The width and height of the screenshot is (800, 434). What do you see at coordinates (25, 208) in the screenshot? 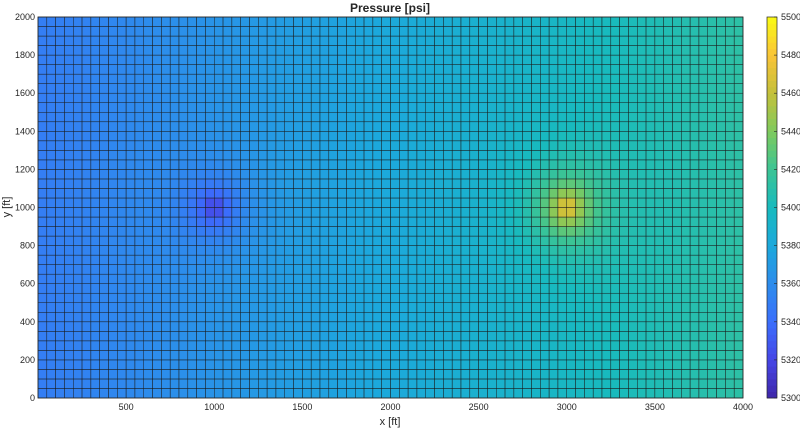
I see `y-tick-label: 1000` at bounding box center [25, 208].